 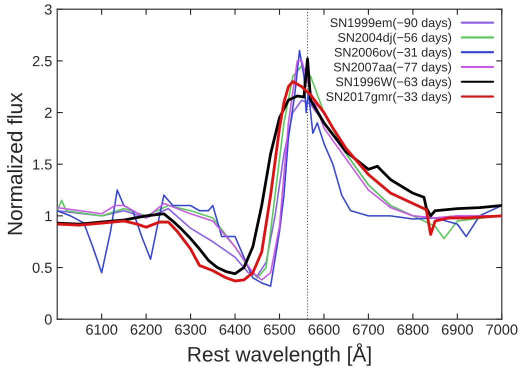 I want to click on y-tick-label: 1, so click(x=48, y=216).